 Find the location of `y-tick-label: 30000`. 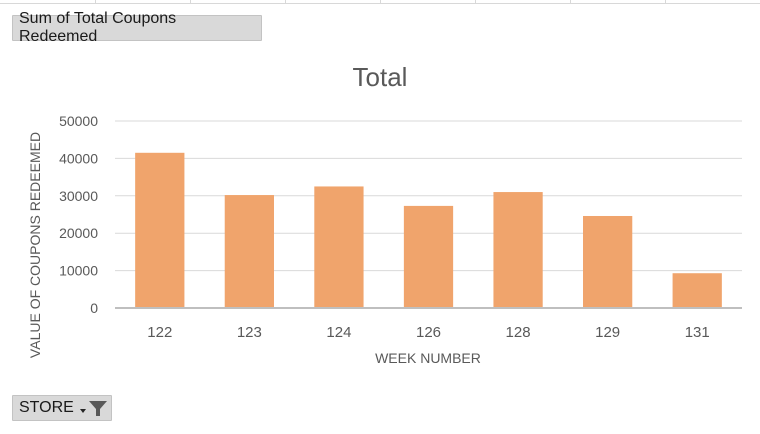

y-tick-label: 30000 is located at coordinates (78, 196).